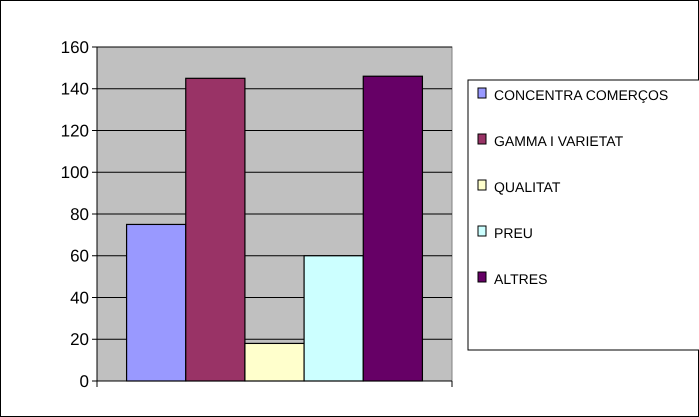 The height and width of the screenshot is (417, 699). I want to click on legend-label: QUALITAT, so click(527, 187).